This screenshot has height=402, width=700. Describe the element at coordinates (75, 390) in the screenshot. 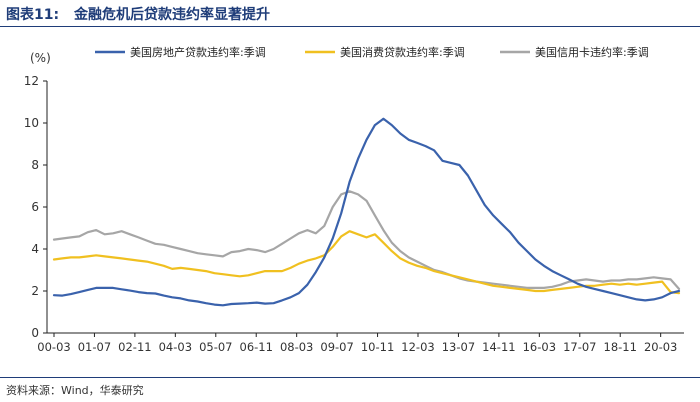

I see `source-note: 资料来源：Wind，华泰研究` at that location.